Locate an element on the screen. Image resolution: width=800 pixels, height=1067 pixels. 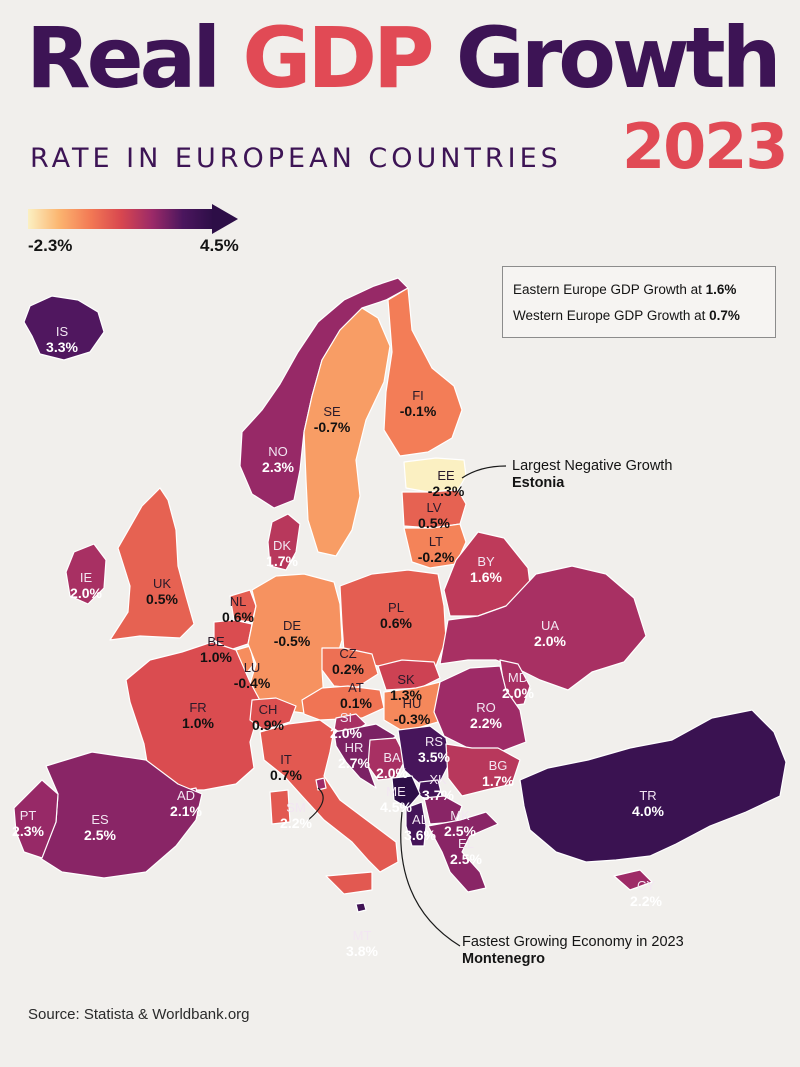
country-label-lv: LV0.5% is located at coordinates (434, 515).